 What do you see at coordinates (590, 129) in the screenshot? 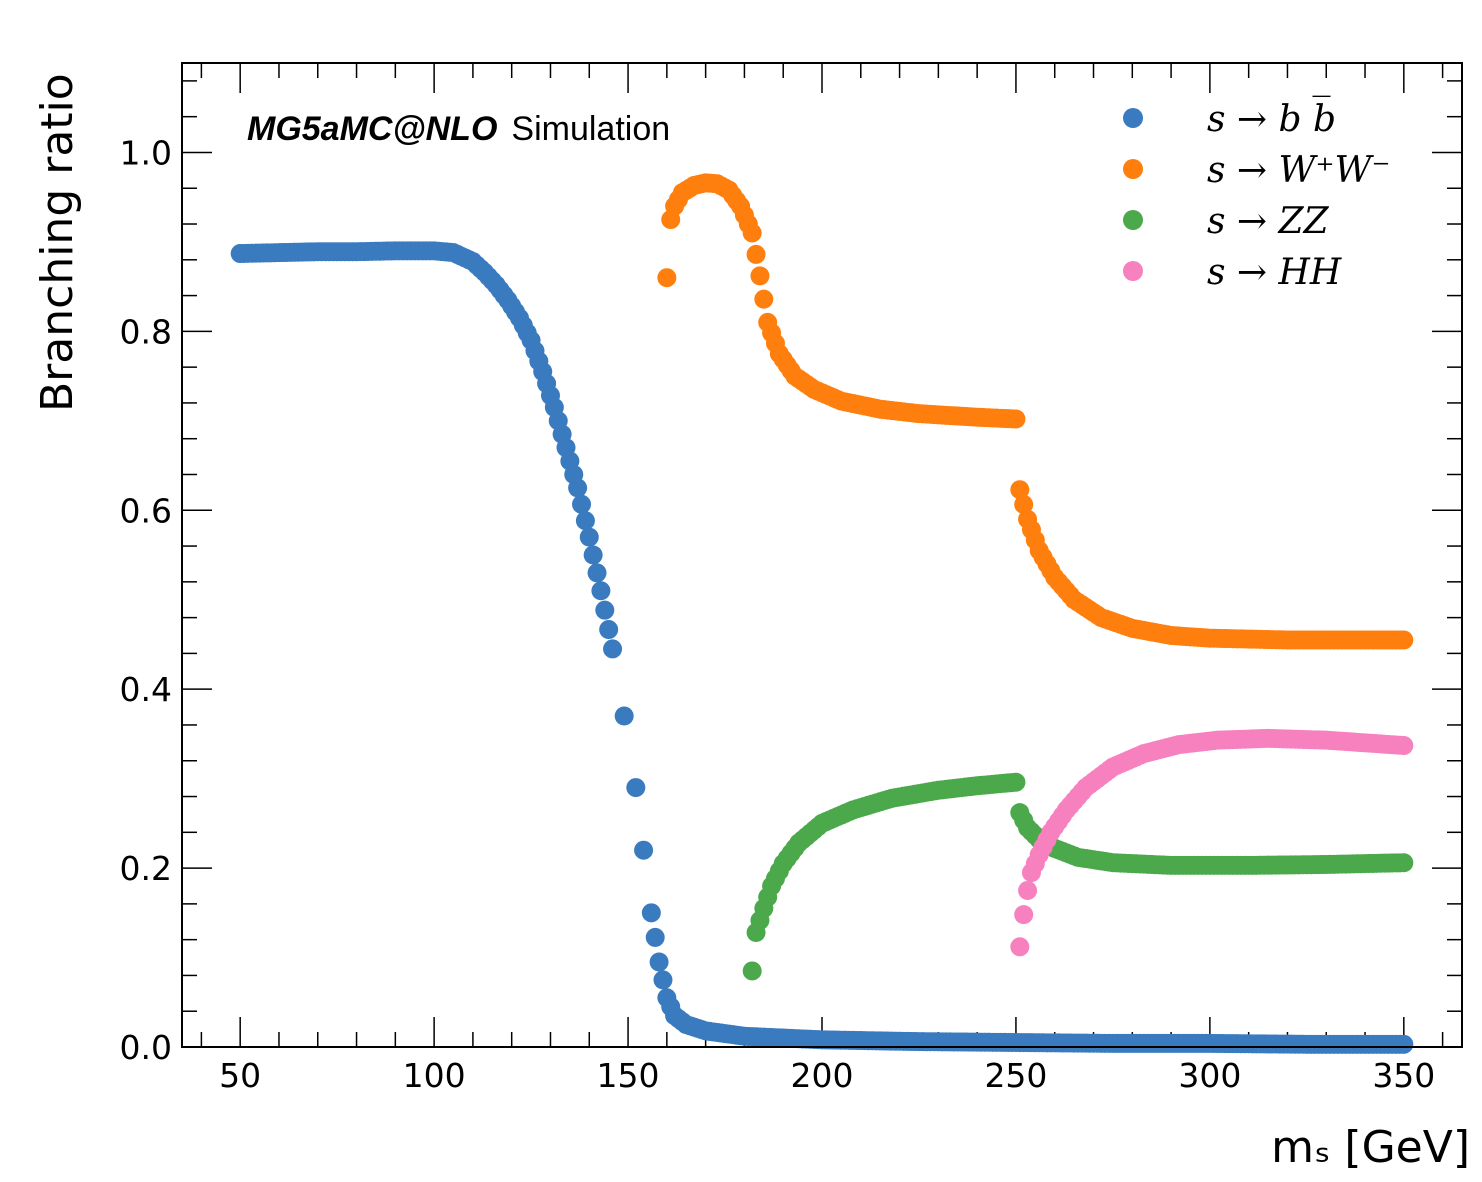
I see `experiment-label-plain: Simulation` at bounding box center [590, 129].